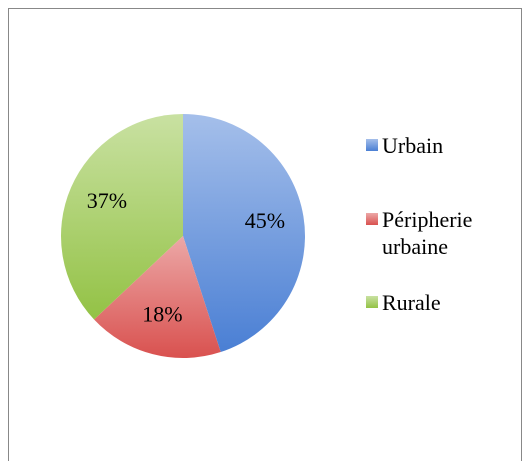 This screenshot has width=530, height=461. I want to click on legend-item: Urbain, so click(436, 145).